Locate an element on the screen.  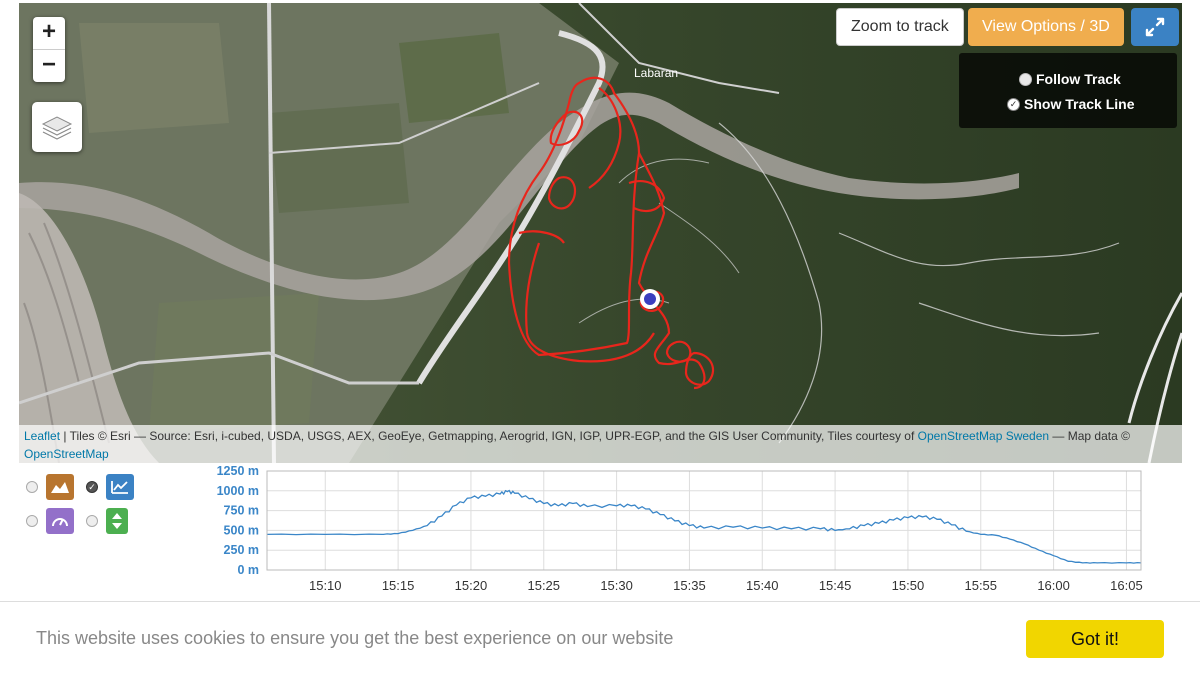
follow-track-radio is located at coordinates (1025, 79).